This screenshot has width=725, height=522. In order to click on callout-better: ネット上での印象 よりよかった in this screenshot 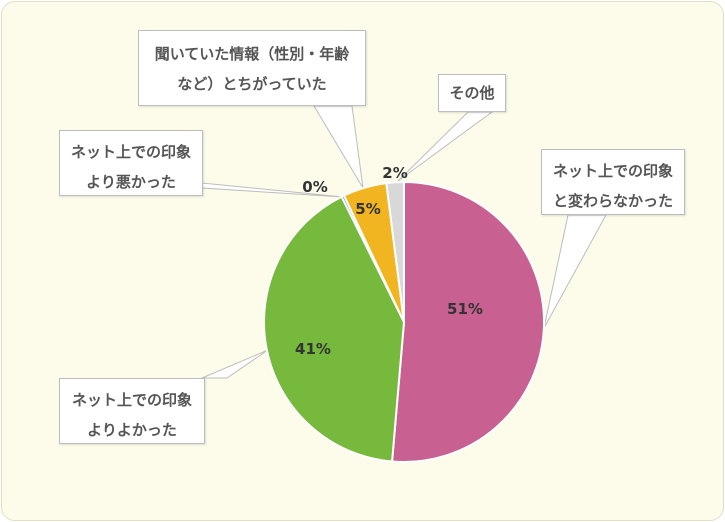, I will do `click(132, 411)`.